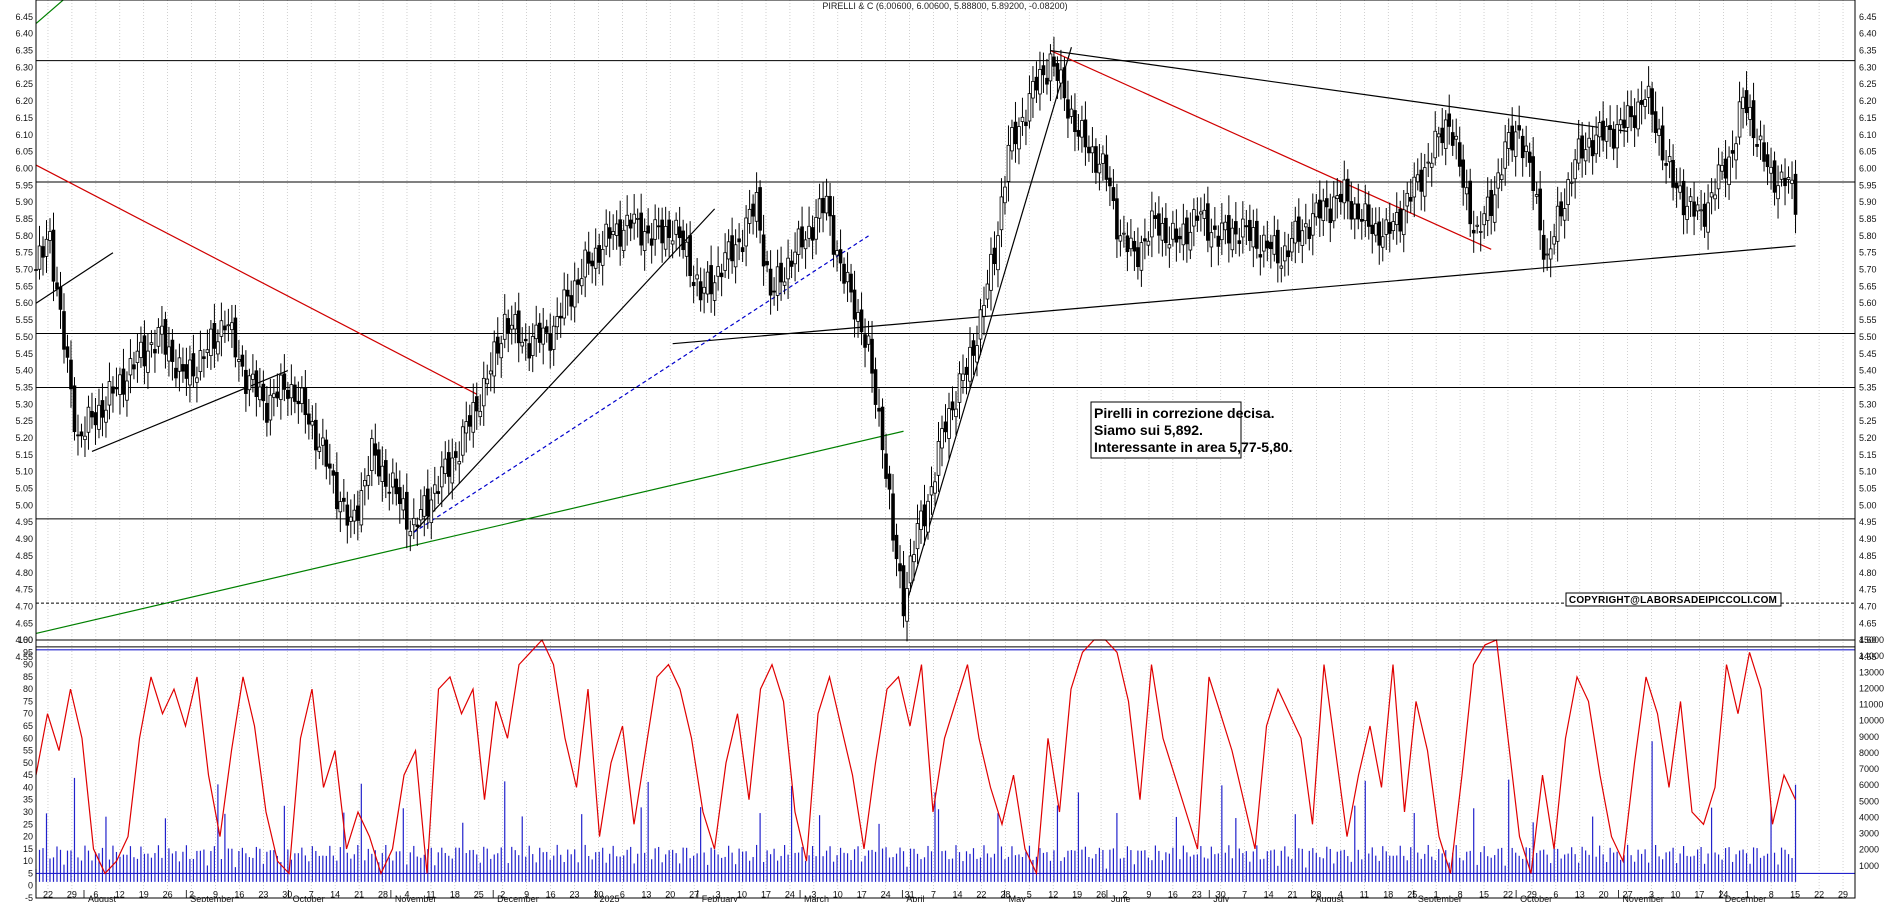 This screenshot has height=902, width=1890. What do you see at coordinates (1673, 599) in the screenshot?
I see `copyright-label: COPYRIGHT@LABORSADEIPICCOLI.COM` at bounding box center [1673, 599].